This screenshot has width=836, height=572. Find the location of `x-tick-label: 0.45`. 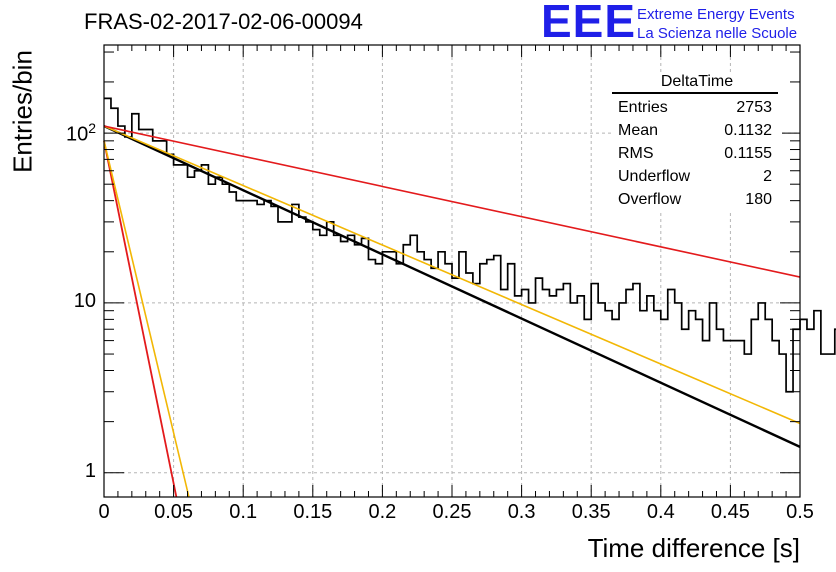

x-tick-label: 0.45 is located at coordinates (730, 512).